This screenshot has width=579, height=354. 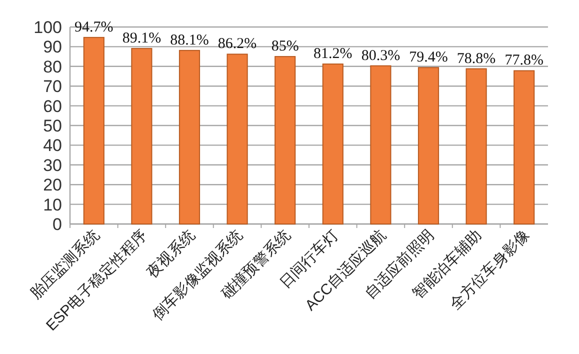 I want to click on data-label: 81.2%, so click(x=333, y=54).